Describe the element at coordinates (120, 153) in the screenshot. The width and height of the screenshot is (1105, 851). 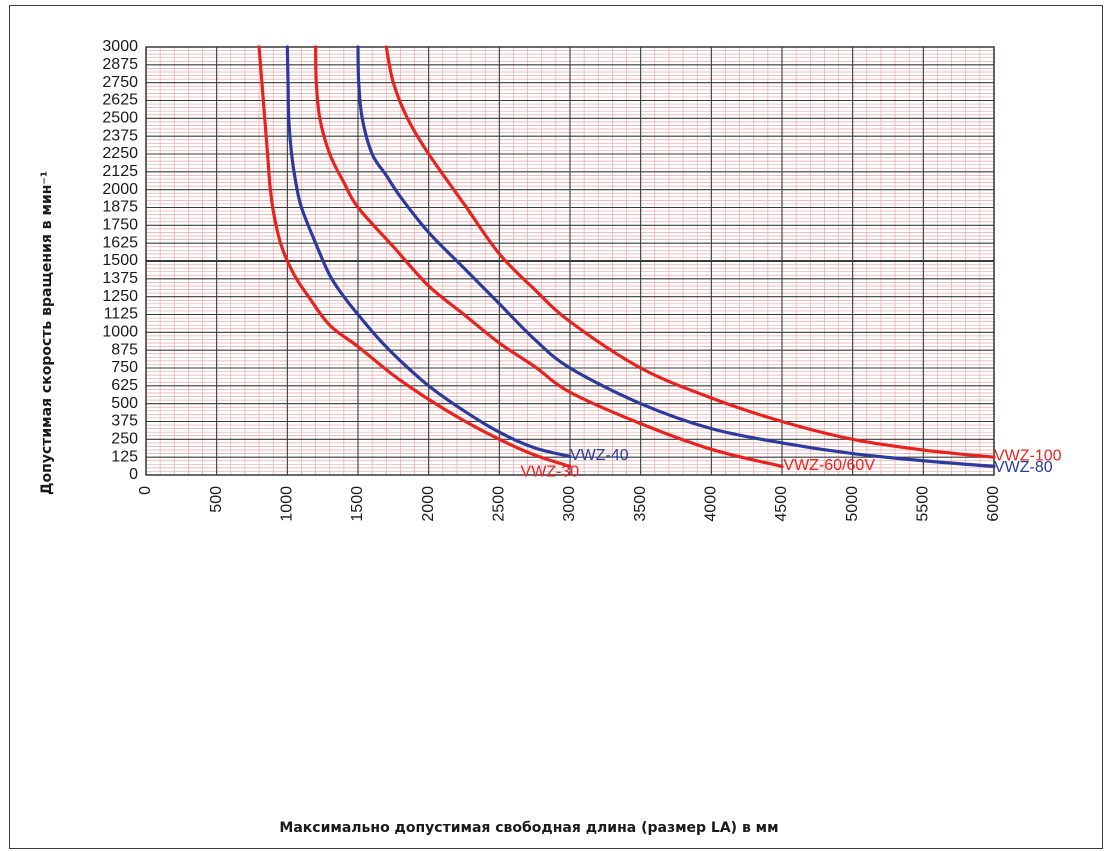
I see `y-tick-label: 2250` at that location.